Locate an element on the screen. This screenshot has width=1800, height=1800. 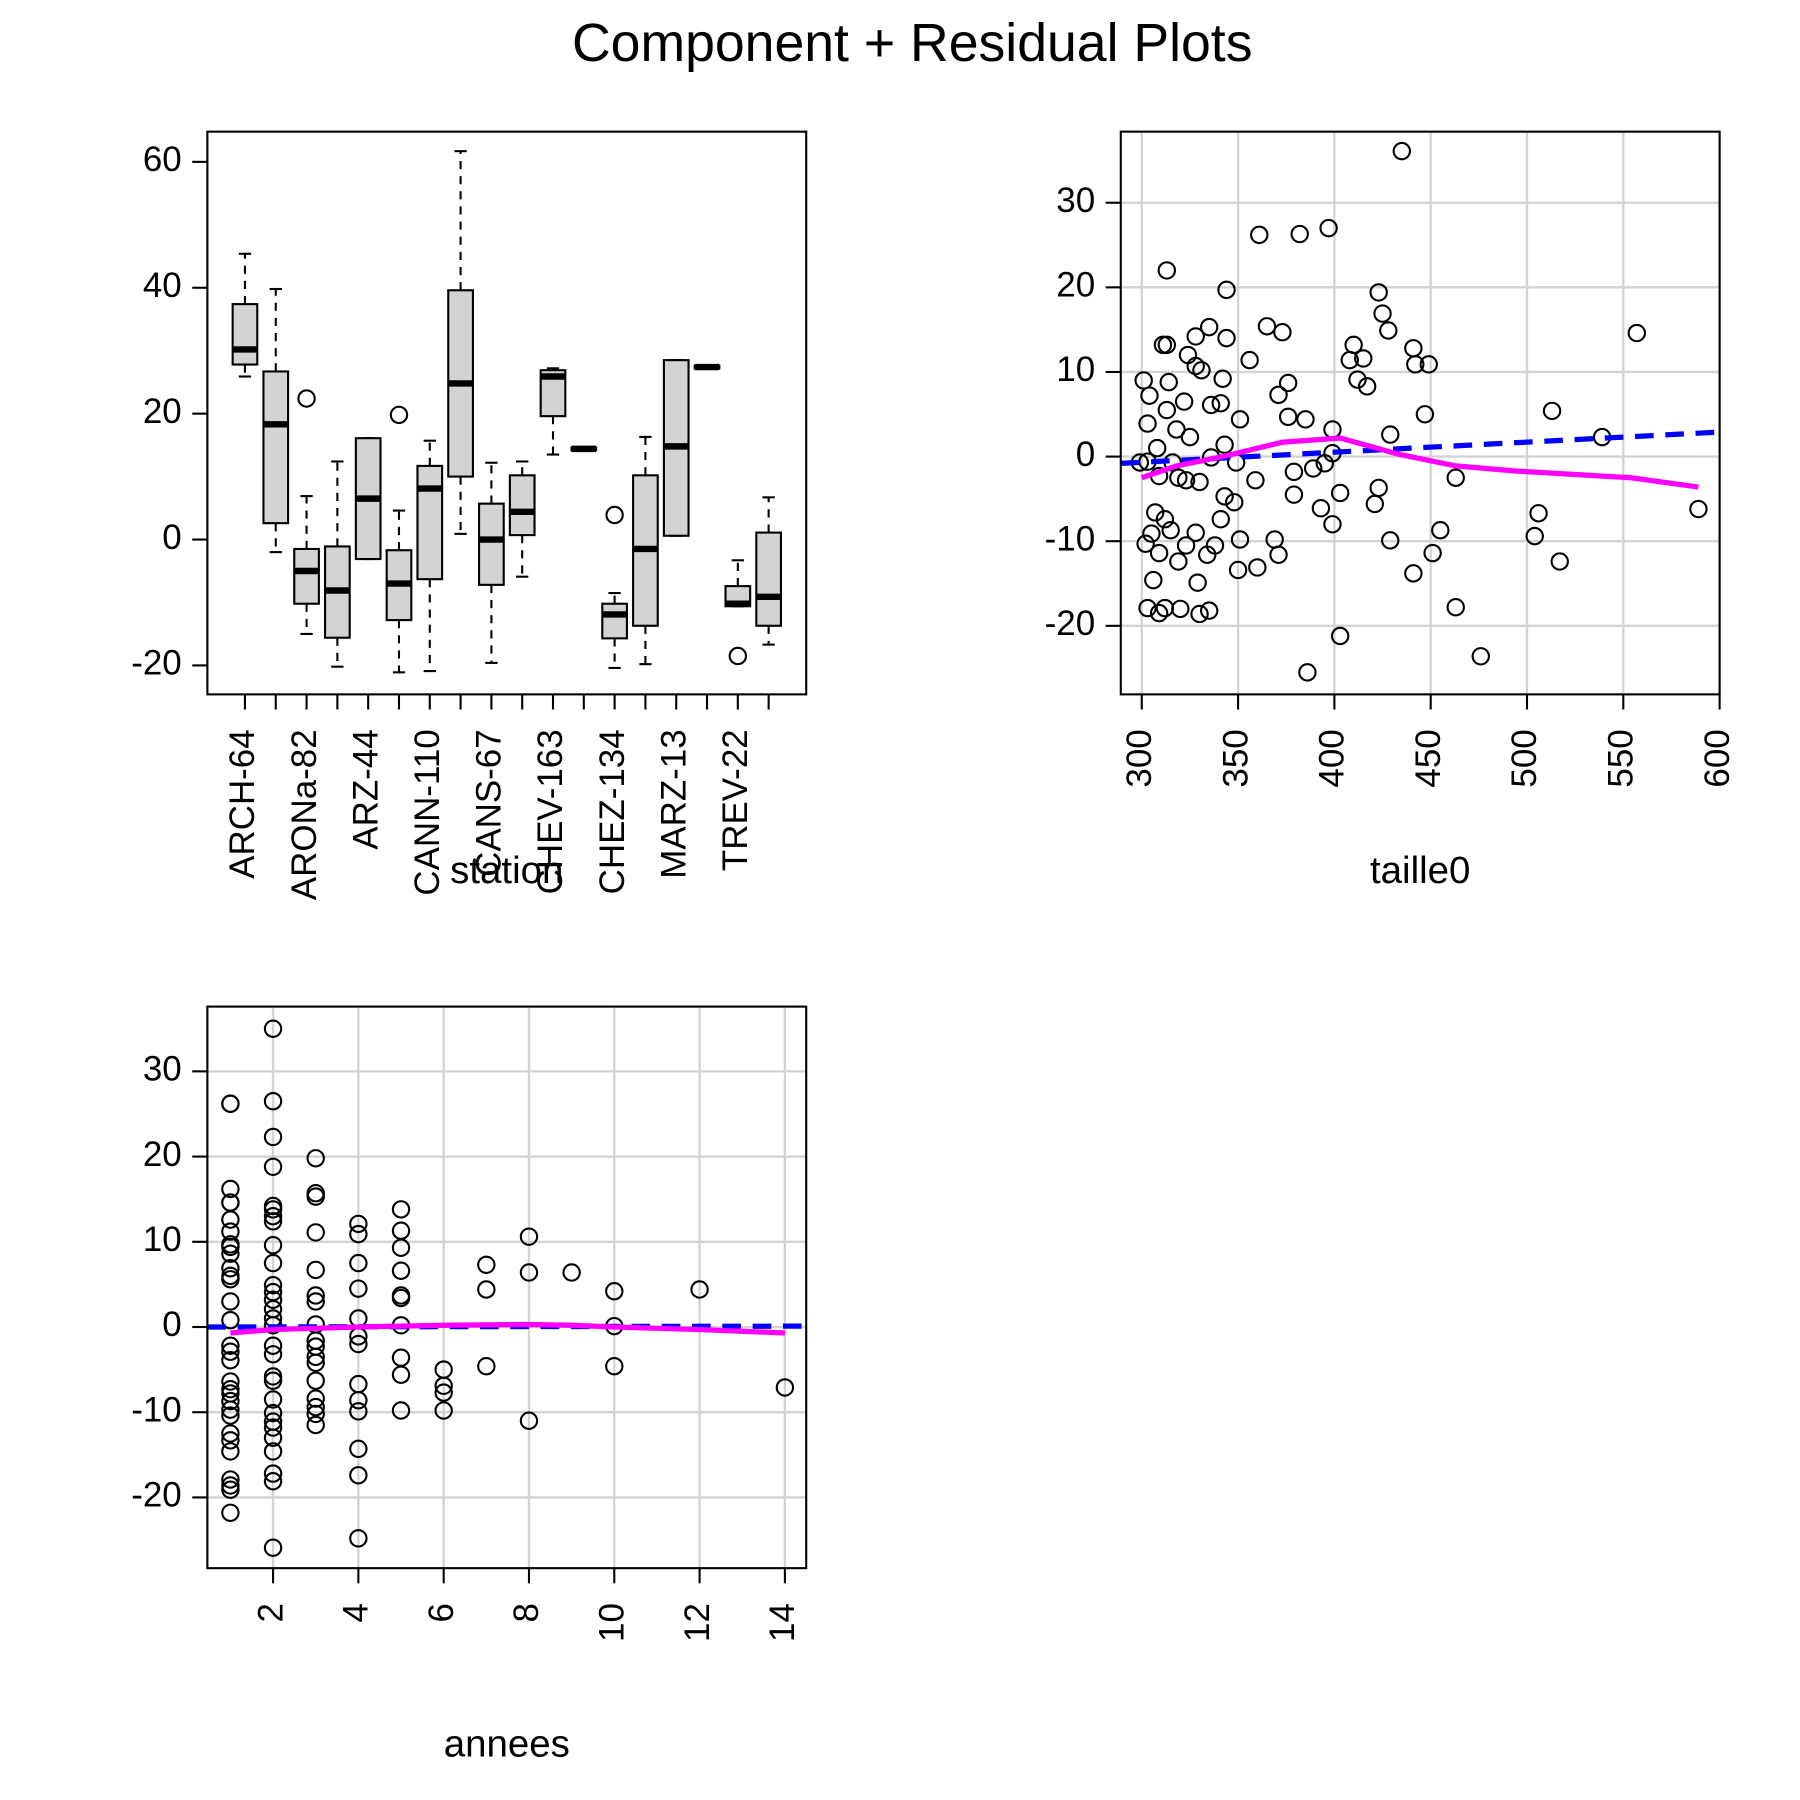
x-tick-label: 600 is located at coordinates (1717, 758).